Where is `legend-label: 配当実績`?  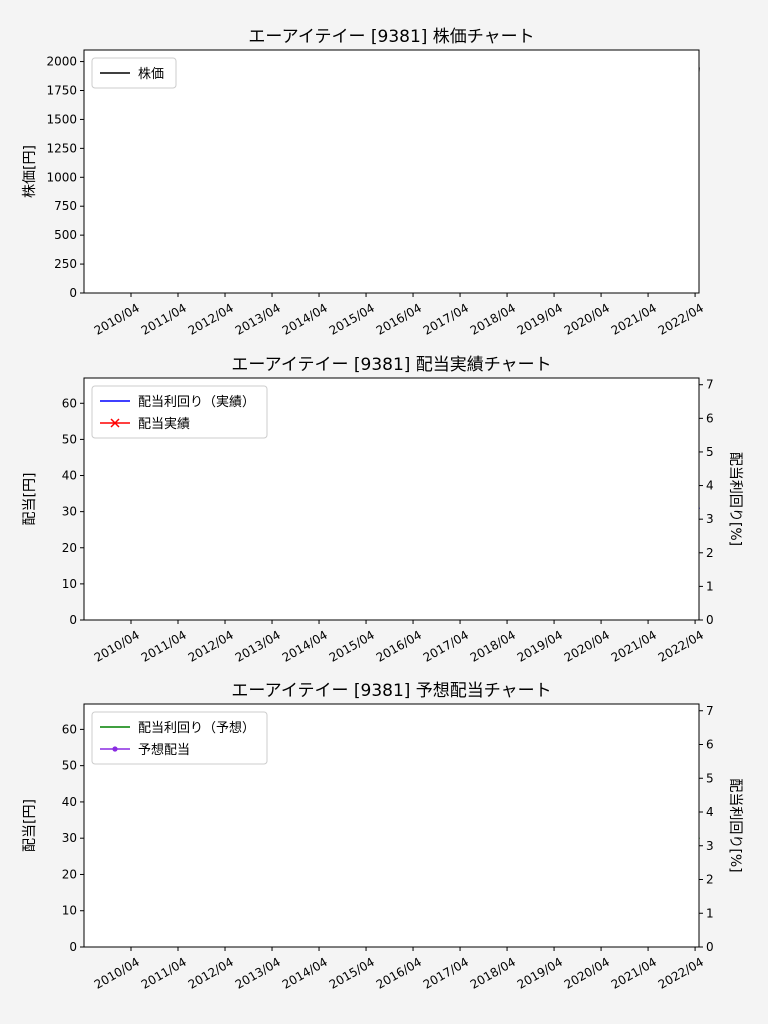 legend-label: 配当実績 is located at coordinates (164, 424).